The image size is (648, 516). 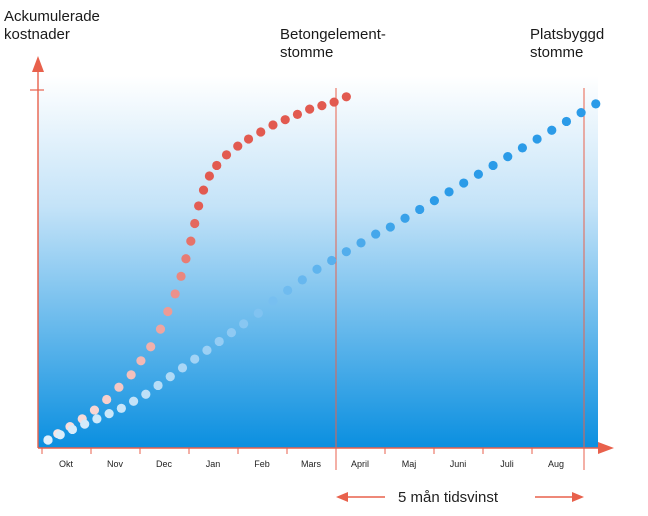 What do you see at coordinates (556, 464) in the screenshot?
I see `x-tick-label-aug: Aug` at bounding box center [556, 464].